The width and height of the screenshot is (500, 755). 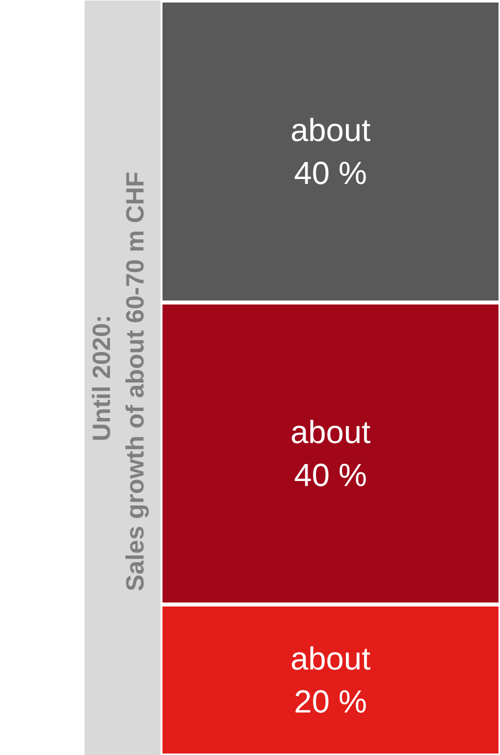 What do you see at coordinates (330, 680) in the screenshot?
I see `data-label: about 20 %` at bounding box center [330, 680].